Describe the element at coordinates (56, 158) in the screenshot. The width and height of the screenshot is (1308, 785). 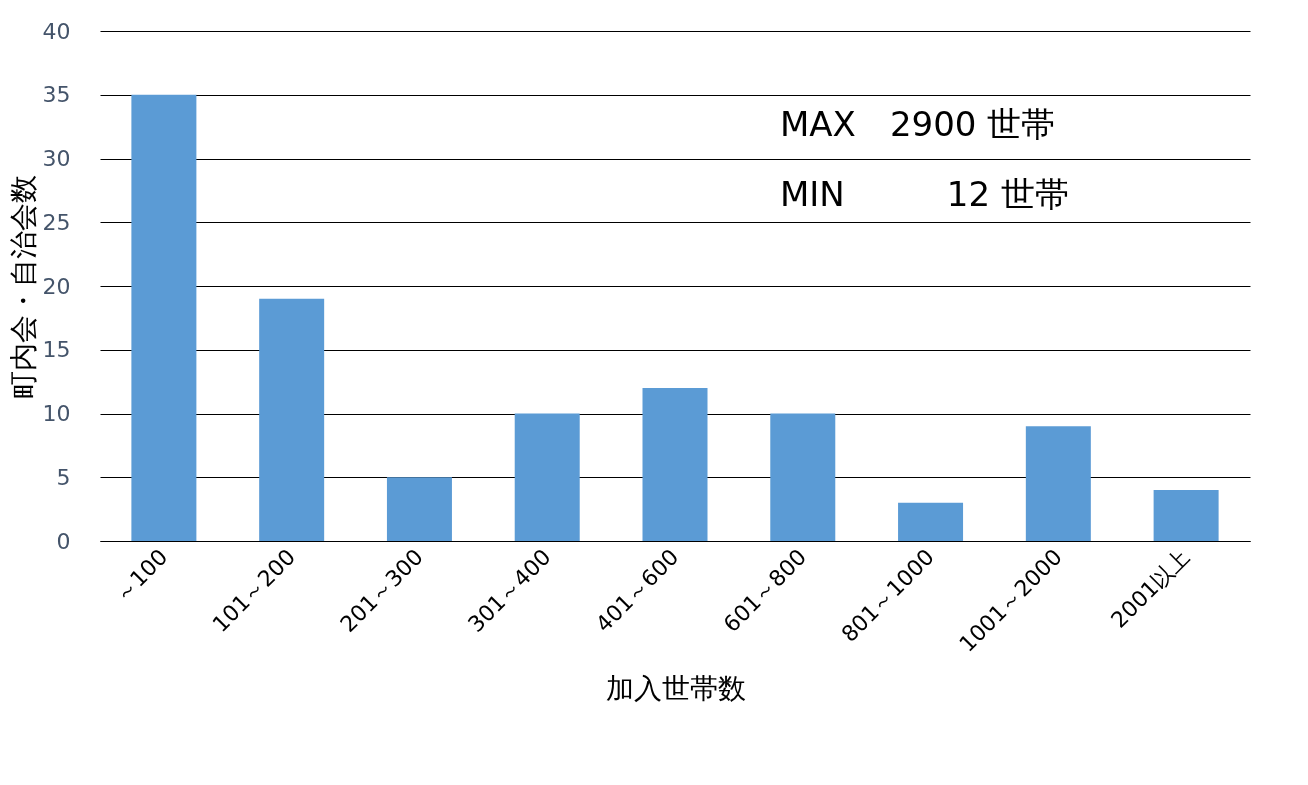
I see `y-tick-label: 30` at that location.